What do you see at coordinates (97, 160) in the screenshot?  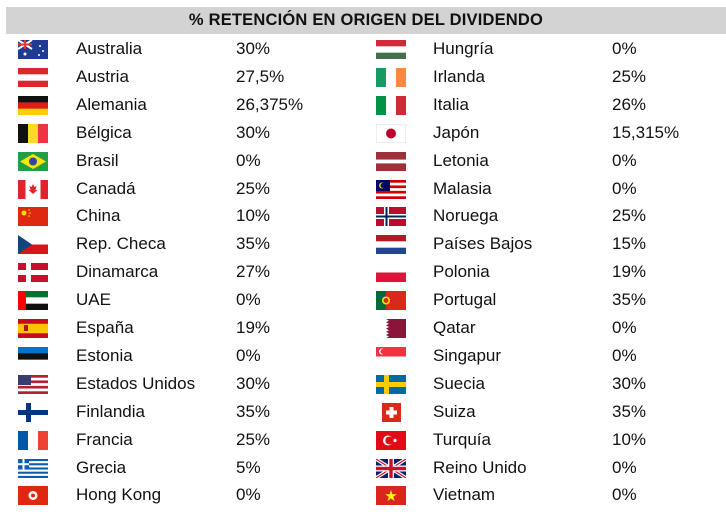 I see `country-name: Brasil` at bounding box center [97, 160].